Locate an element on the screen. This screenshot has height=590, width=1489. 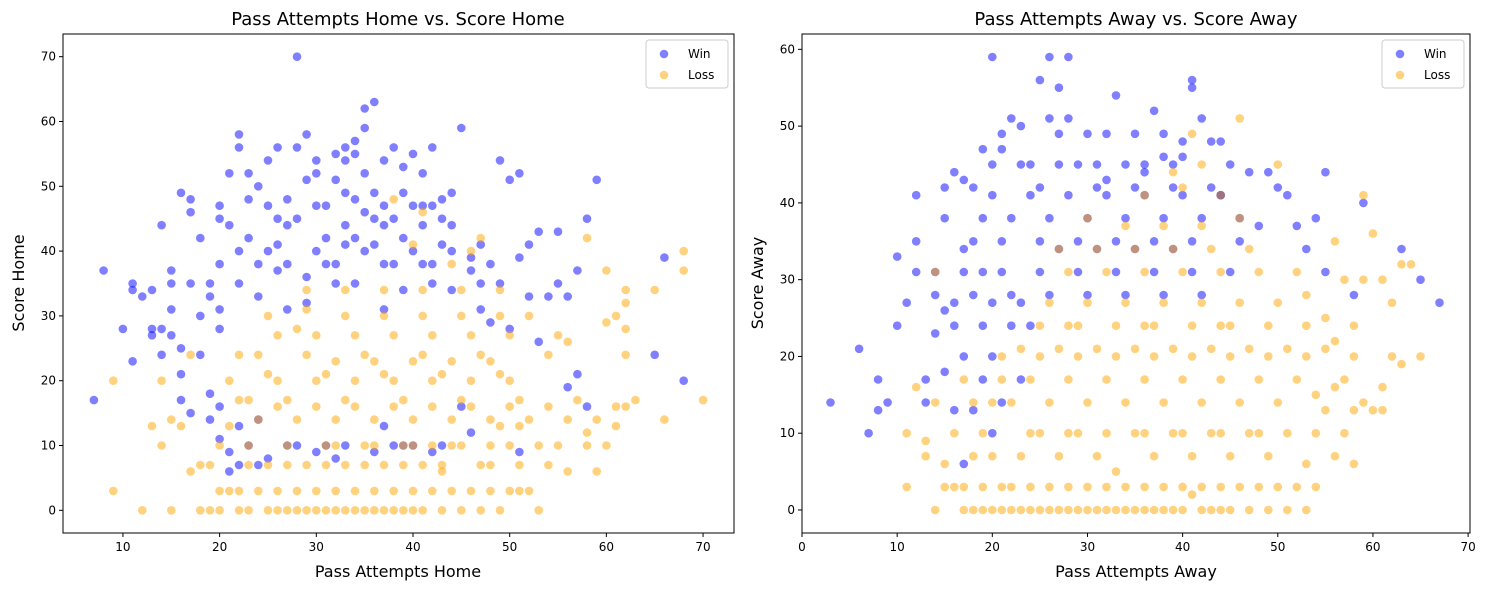
y-tick-label: 20 is located at coordinates (48, 381).